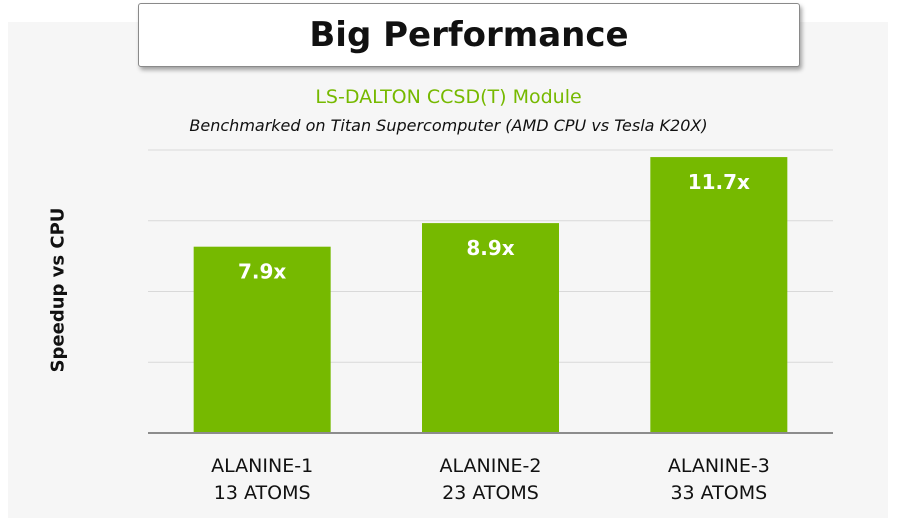  Describe the element at coordinates (719, 466) in the screenshot. I see `category-label-3-line-1: ALANINE-3` at that location.